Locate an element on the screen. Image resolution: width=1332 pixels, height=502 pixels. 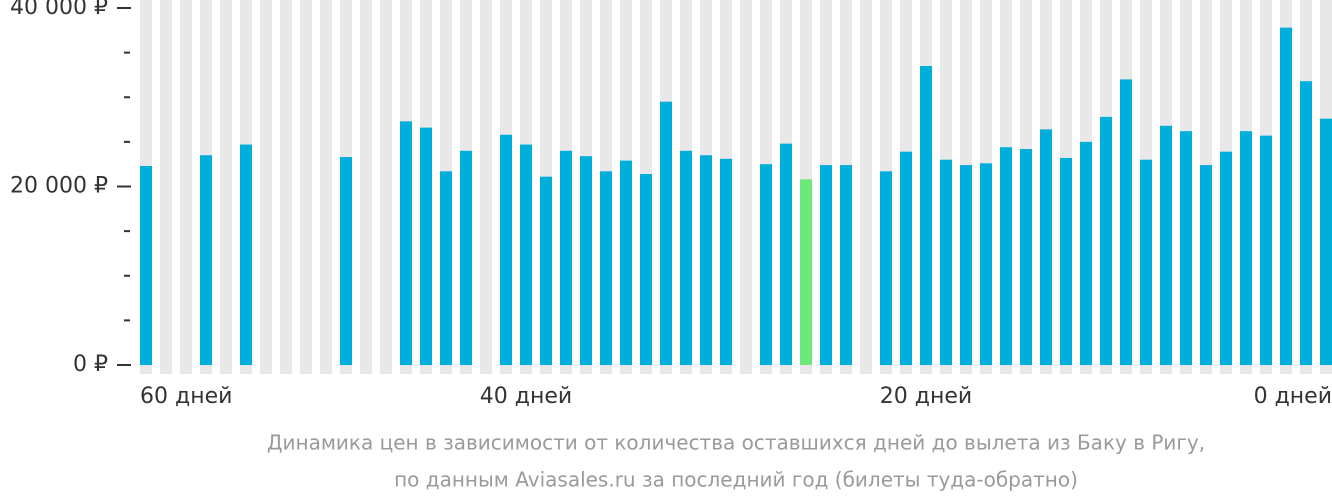
y-tick-label: 20 000 ₽ is located at coordinates (59, 186).